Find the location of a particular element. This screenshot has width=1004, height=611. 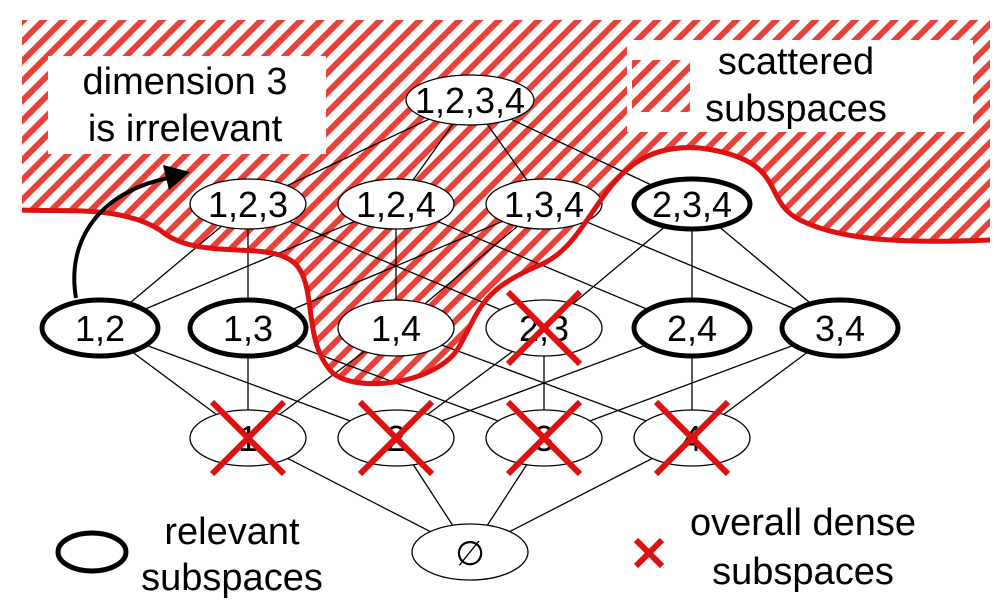

scattered-label-line2: subspaces is located at coordinates (796, 109).